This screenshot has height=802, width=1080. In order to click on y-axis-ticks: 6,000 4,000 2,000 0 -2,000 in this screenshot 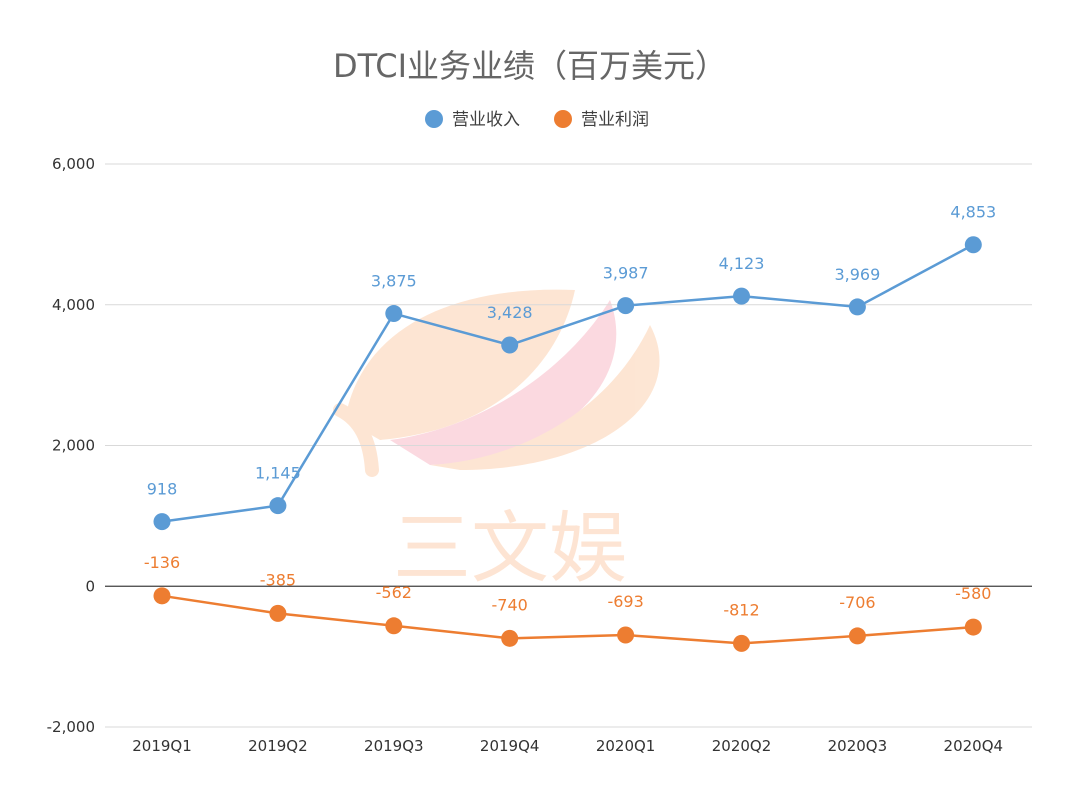, I will do `click(71, 445)`.